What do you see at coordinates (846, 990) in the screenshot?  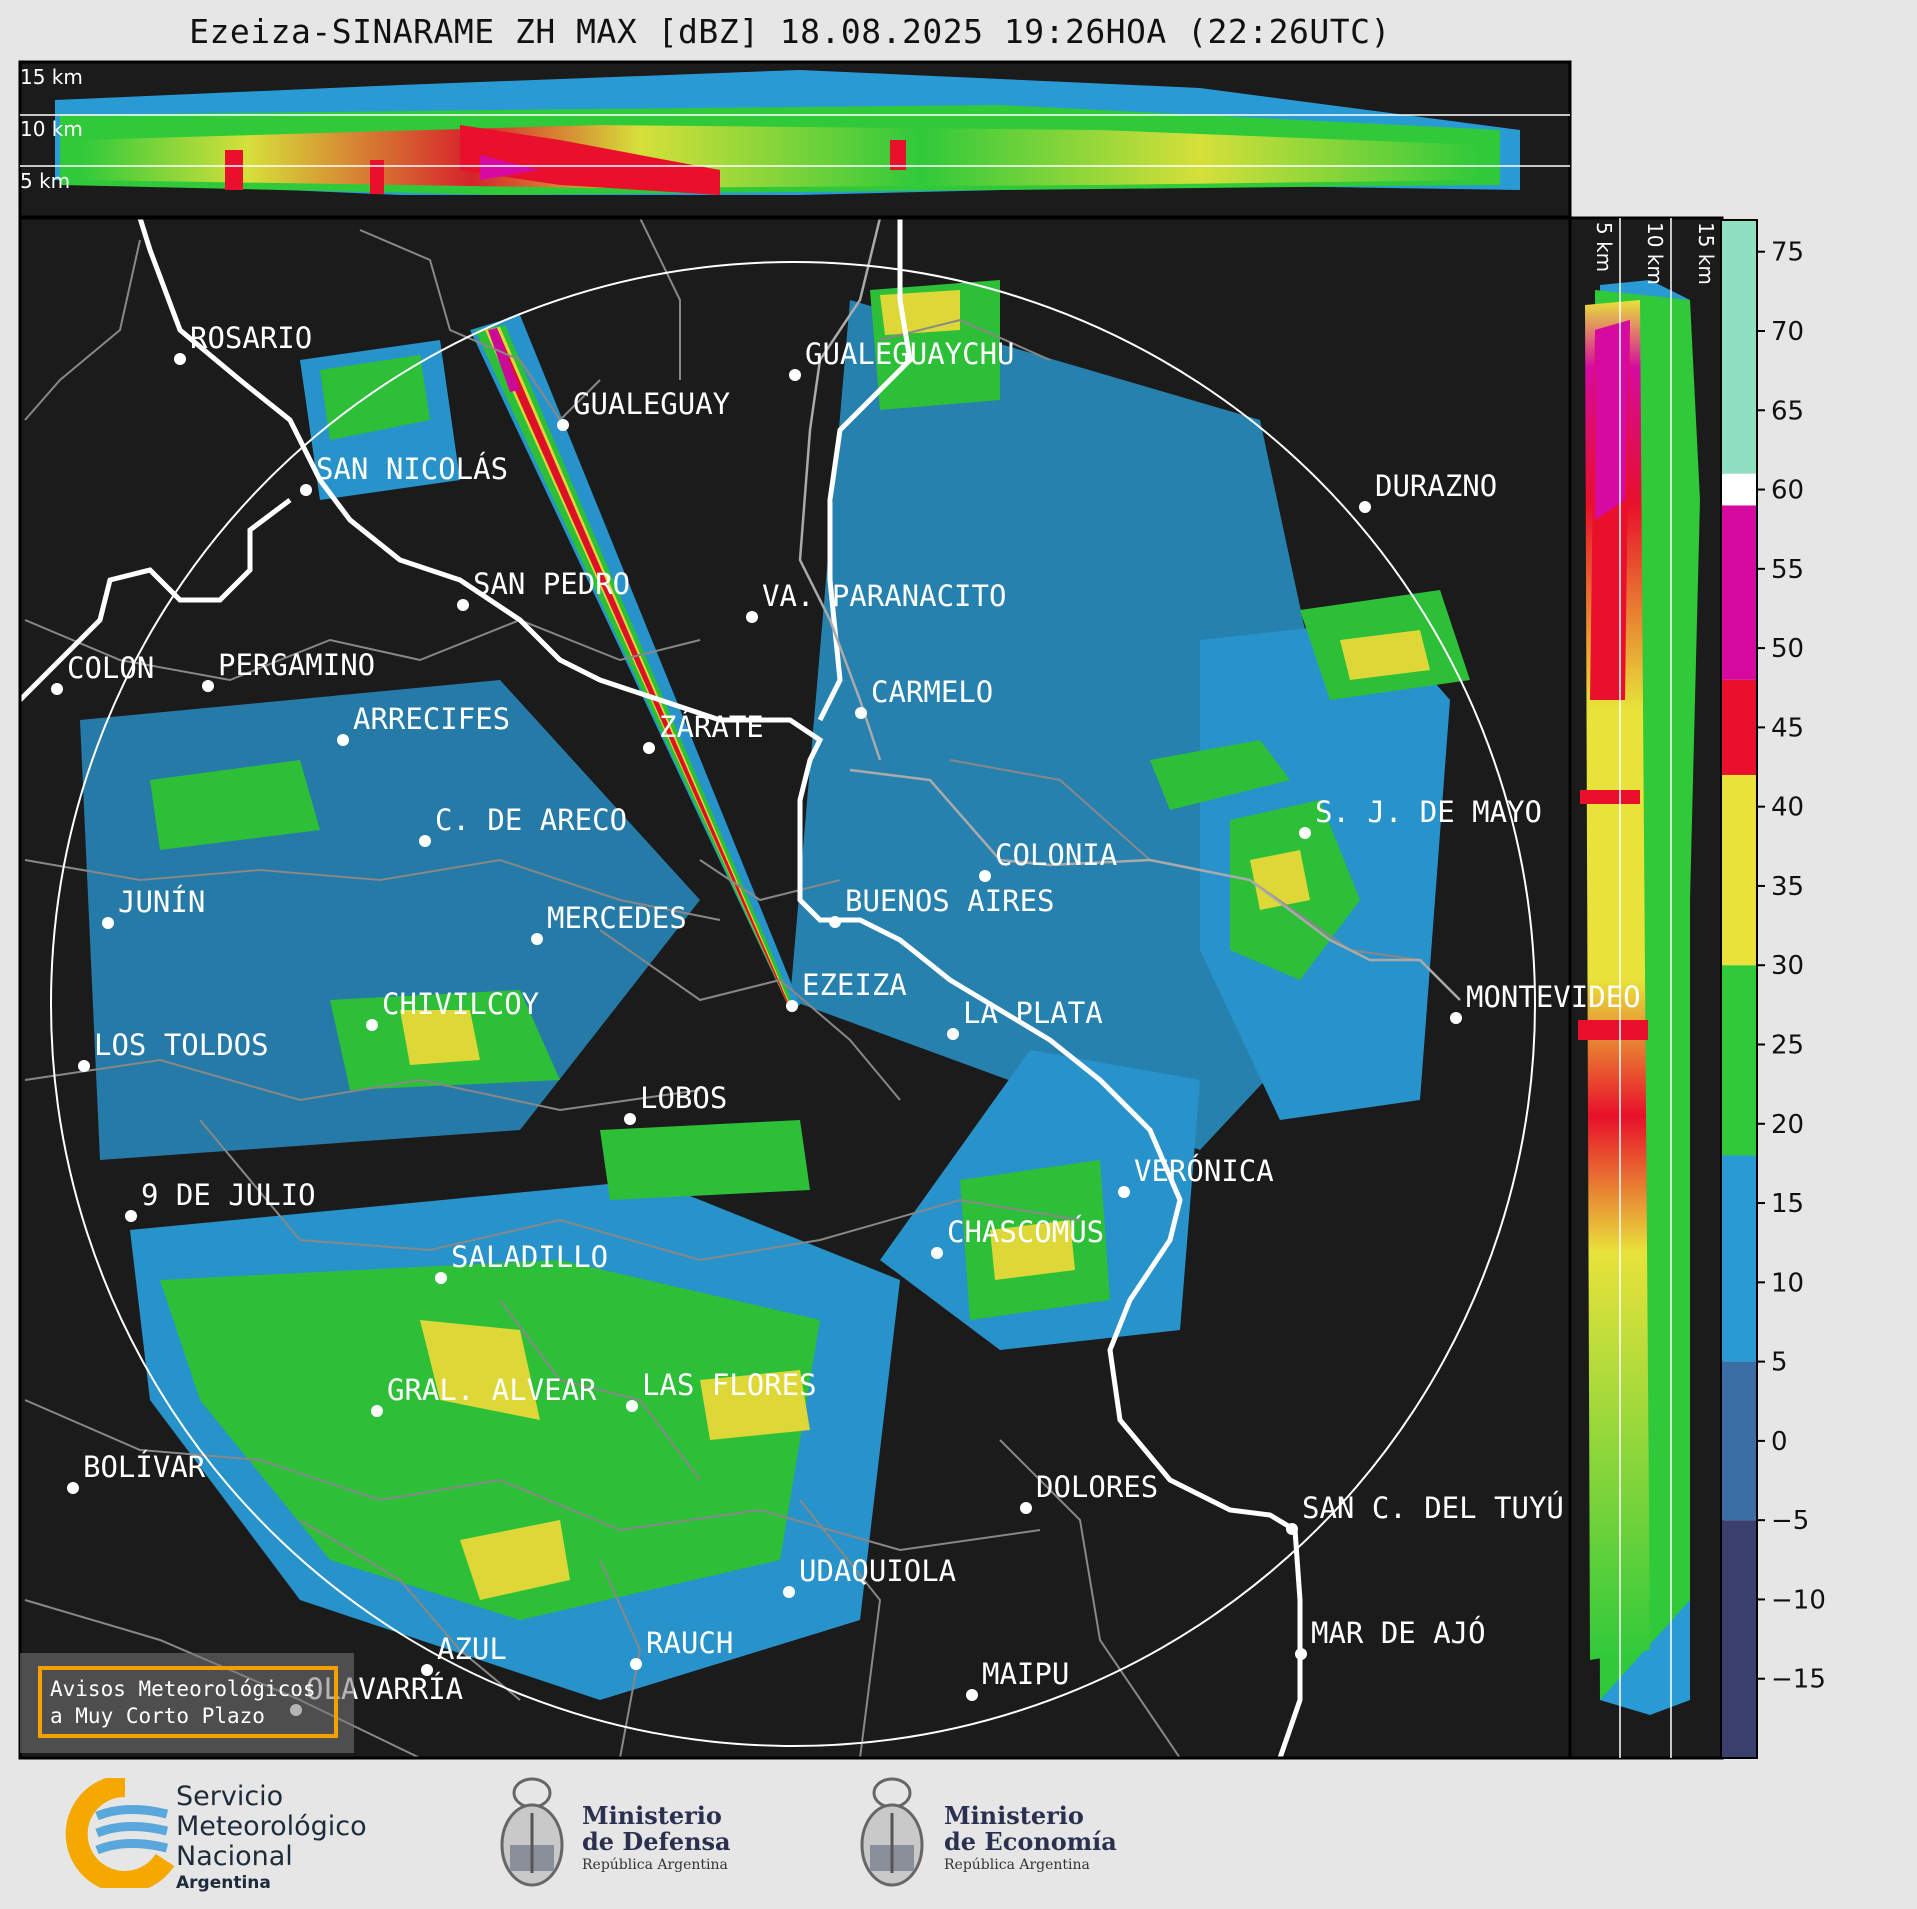 I see `city-ezeiza: EZEIZA` at bounding box center [846, 990].